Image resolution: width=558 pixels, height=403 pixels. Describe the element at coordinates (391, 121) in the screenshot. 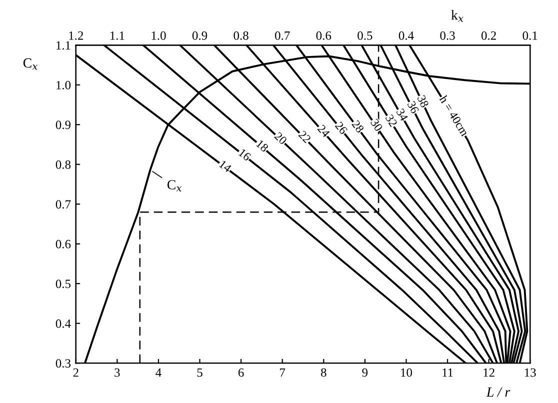

I see `text: 32` at that location.